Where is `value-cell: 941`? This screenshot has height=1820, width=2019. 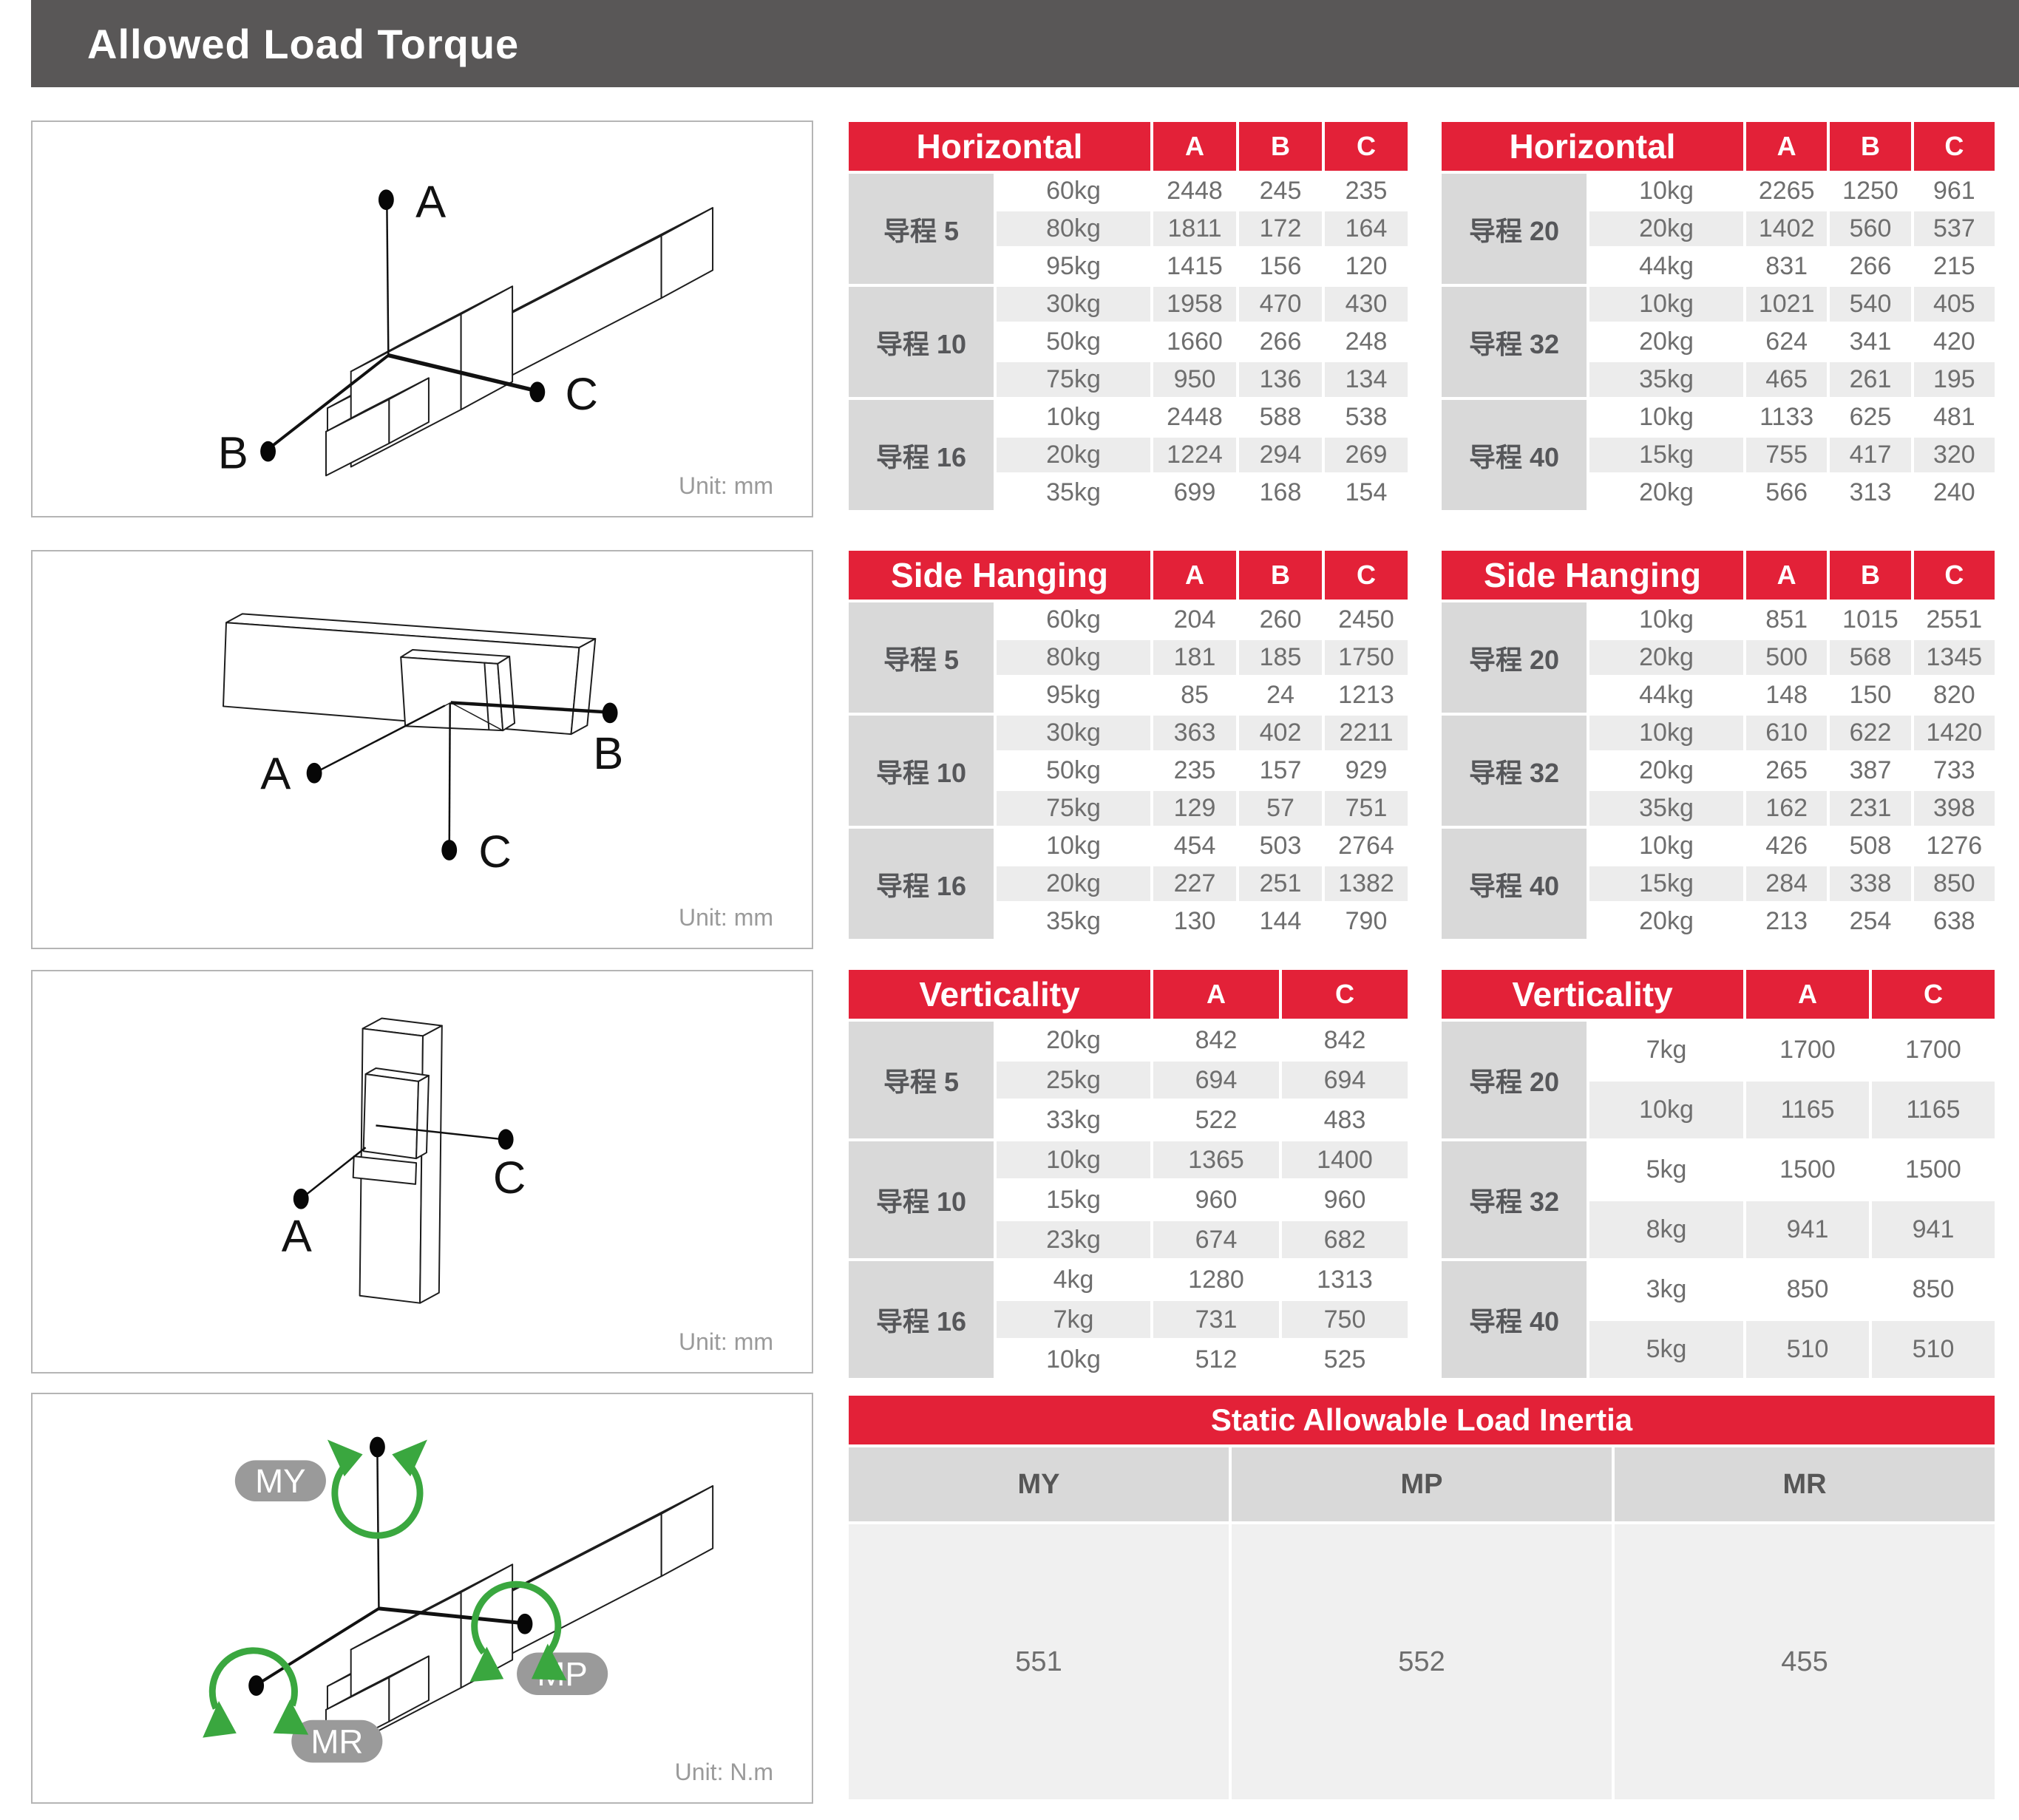 value-cell: 941 is located at coordinates (1933, 1229).